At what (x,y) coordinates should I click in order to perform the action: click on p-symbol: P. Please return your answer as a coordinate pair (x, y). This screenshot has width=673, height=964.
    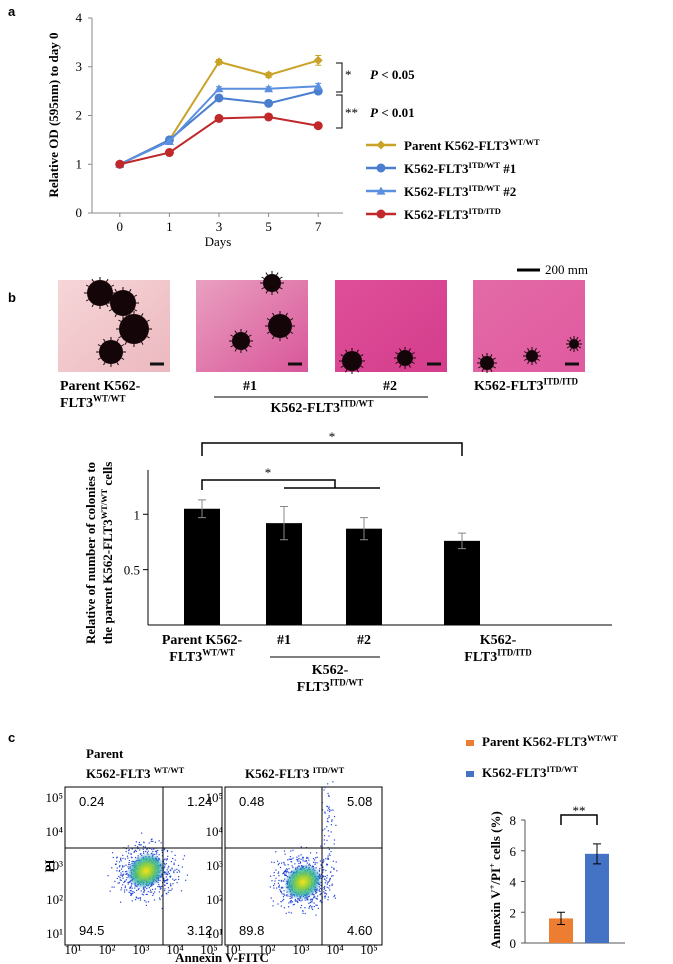
    Looking at the image, I should click on (374, 74).